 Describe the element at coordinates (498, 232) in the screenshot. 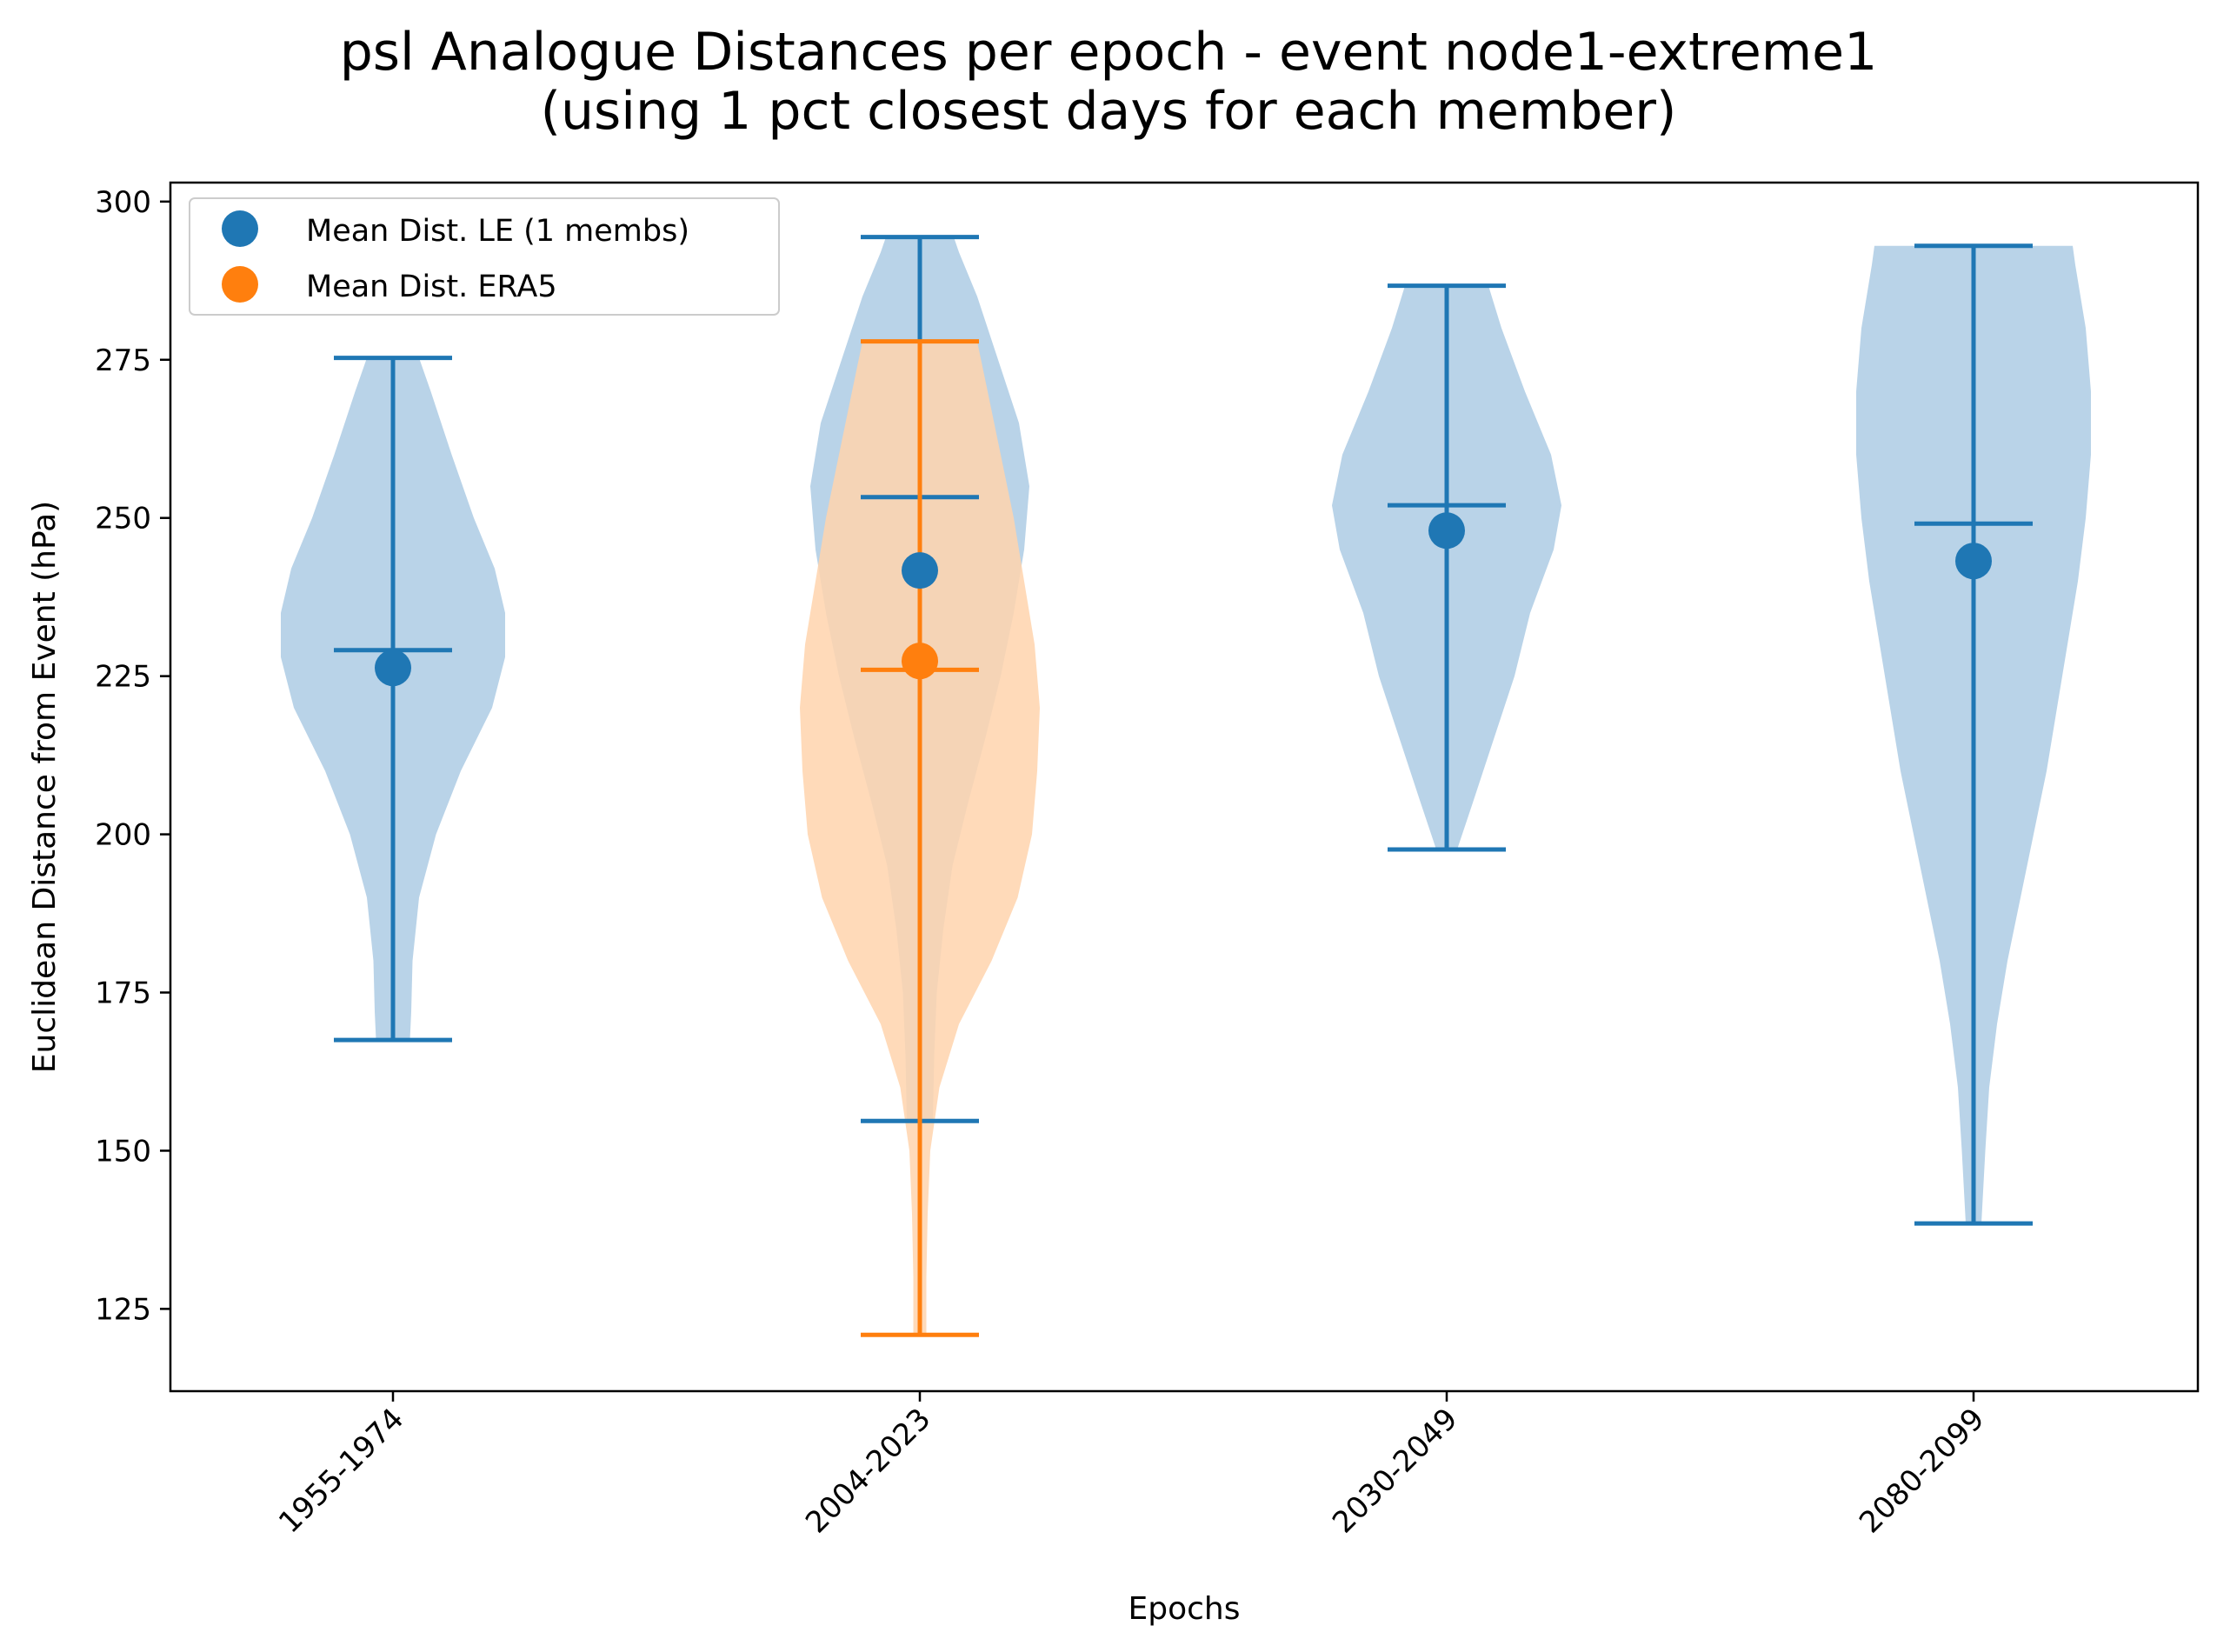

I see `legend-label-le: Mean Dist. LE (1 membs)` at that location.